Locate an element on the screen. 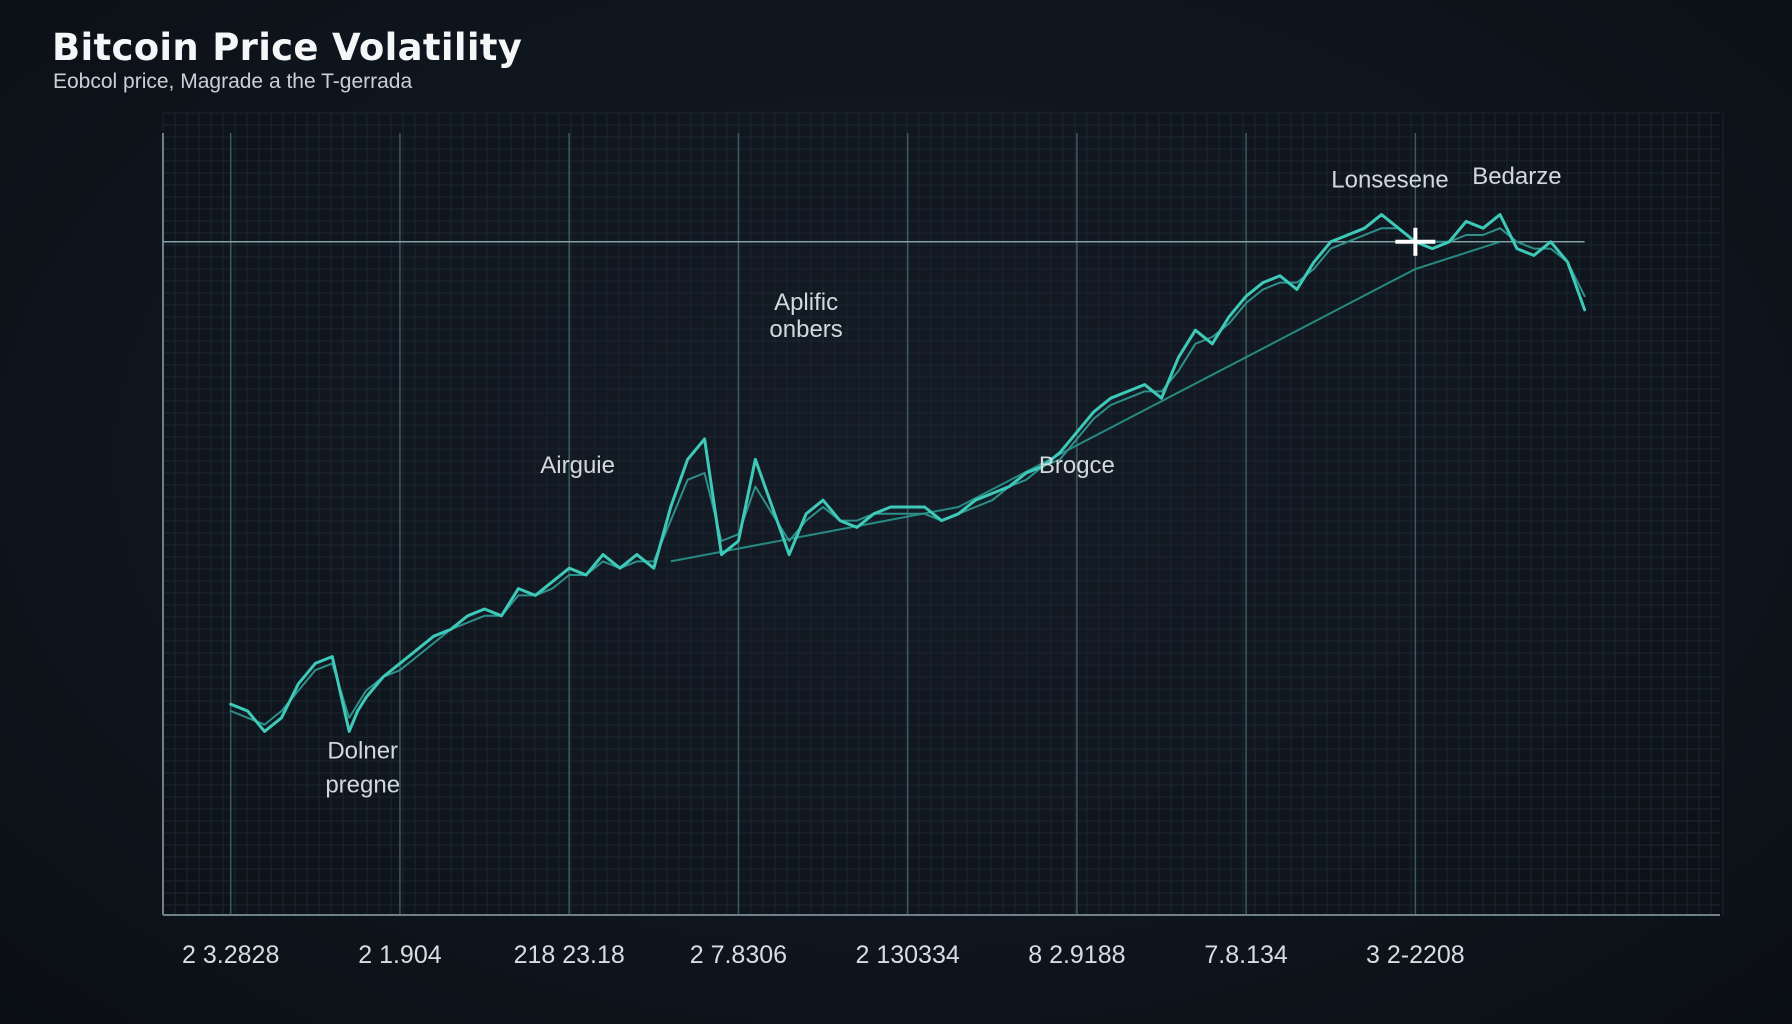  chart-title: Bitcoin Price Volatility is located at coordinates (287, 47).